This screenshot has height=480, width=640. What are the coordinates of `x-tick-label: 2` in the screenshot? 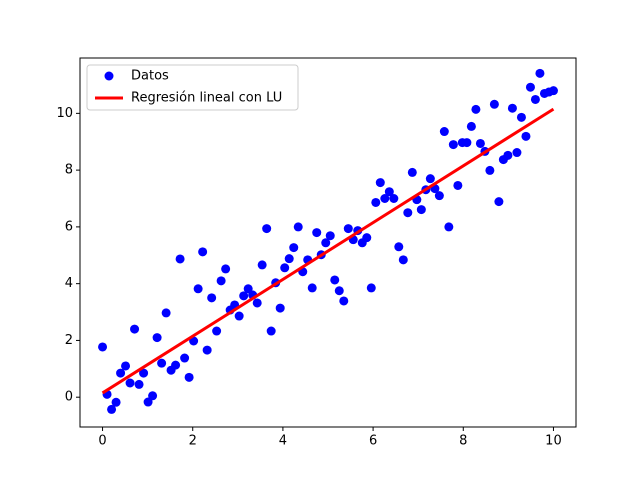 It's located at (193, 441).